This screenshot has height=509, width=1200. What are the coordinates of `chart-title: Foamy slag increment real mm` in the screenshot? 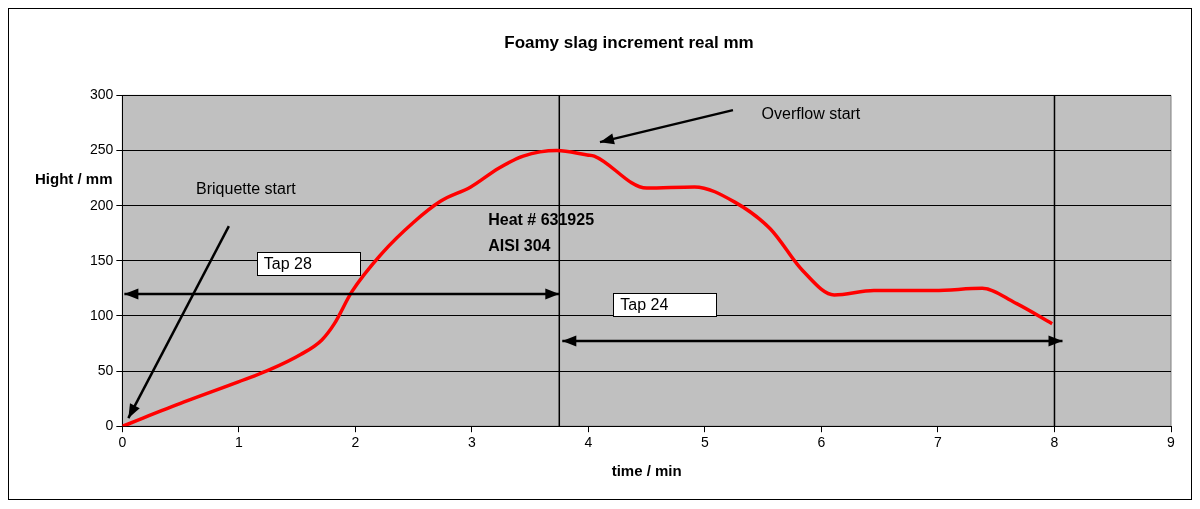 It's located at (629, 42).